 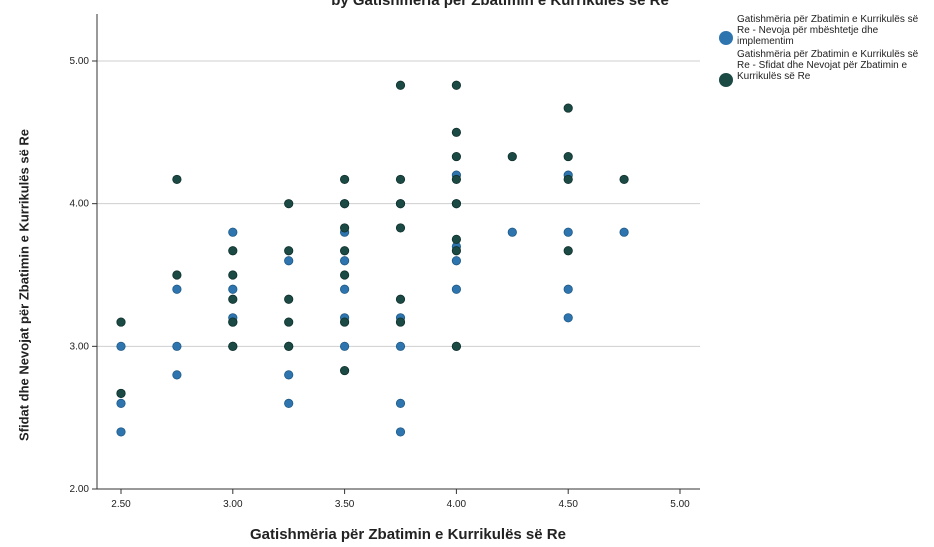 What do you see at coordinates (680, 504) in the screenshot?
I see `x-tick-label-5: 5.00` at bounding box center [680, 504].